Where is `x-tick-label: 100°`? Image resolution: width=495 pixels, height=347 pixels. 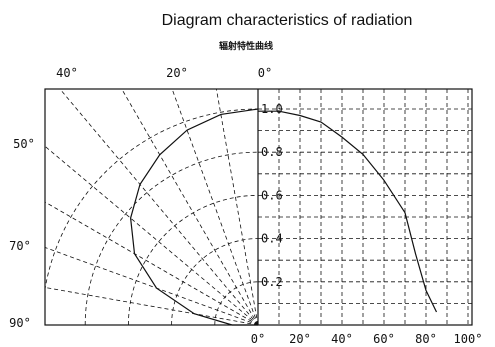 x-tick-label: 100° is located at coordinates (468, 339).